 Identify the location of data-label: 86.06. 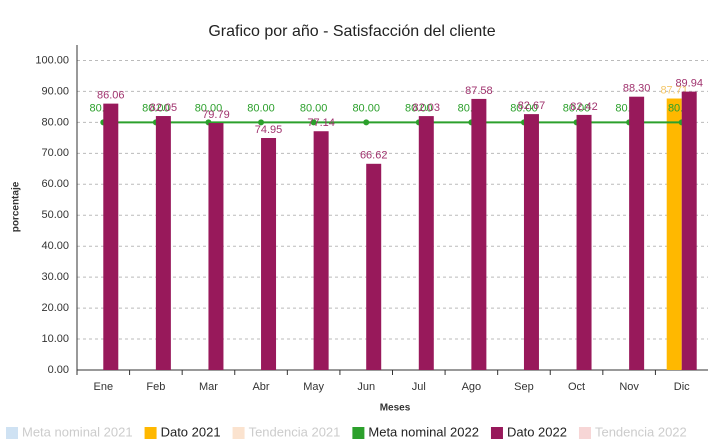
(111, 96).